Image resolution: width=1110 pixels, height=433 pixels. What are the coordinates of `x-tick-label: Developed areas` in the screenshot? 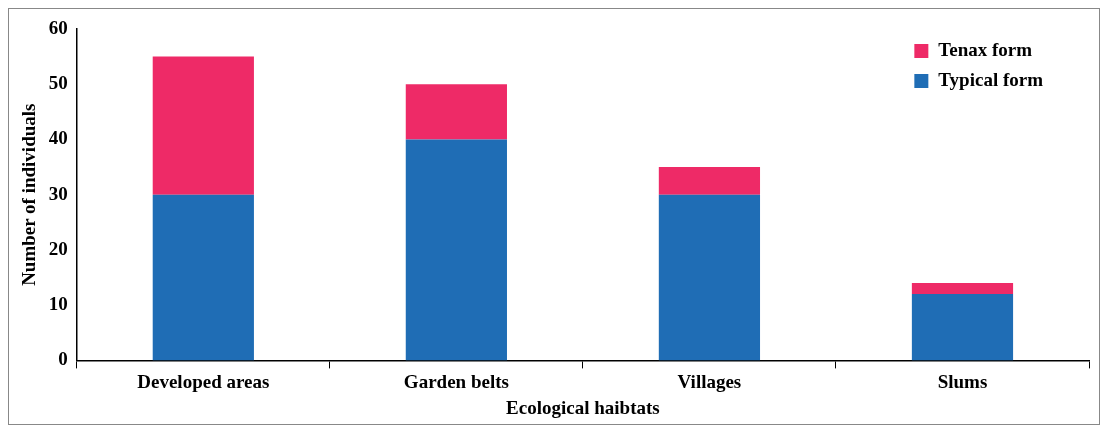 It's located at (203, 381).